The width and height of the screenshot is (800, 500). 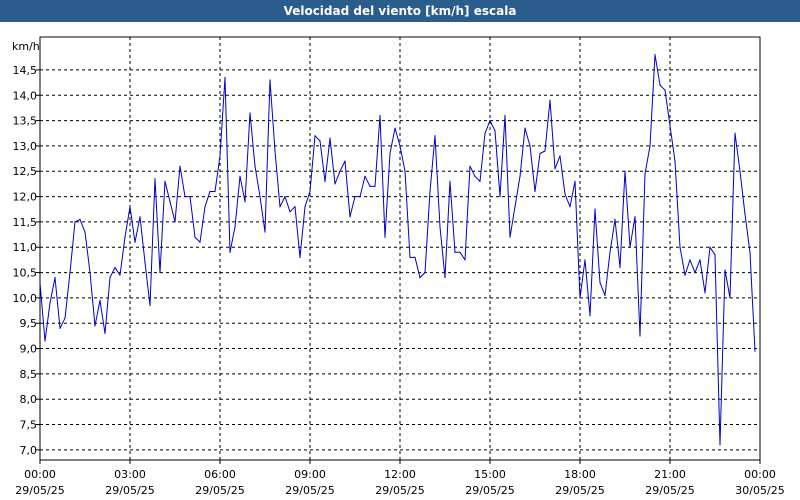 What do you see at coordinates (25, 95) in the screenshot?
I see `y-tick-label: 14,0` at bounding box center [25, 95].